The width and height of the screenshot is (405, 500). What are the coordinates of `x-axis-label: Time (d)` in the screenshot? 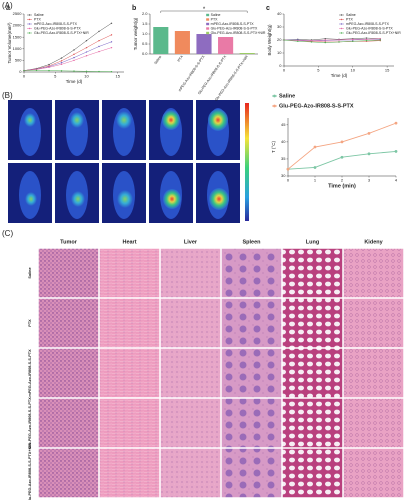 It's located at (339, 75).